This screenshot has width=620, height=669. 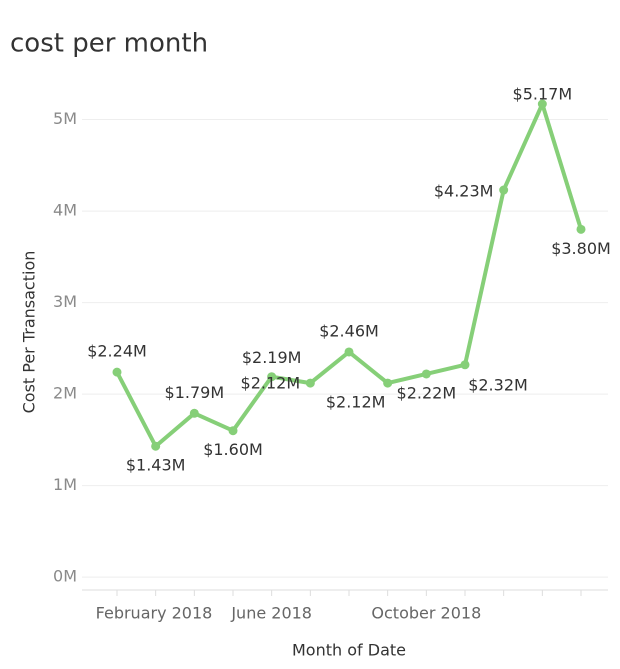 I want to click on y-axis-title: Cost Per Transaction, so click(x=29, y=332).